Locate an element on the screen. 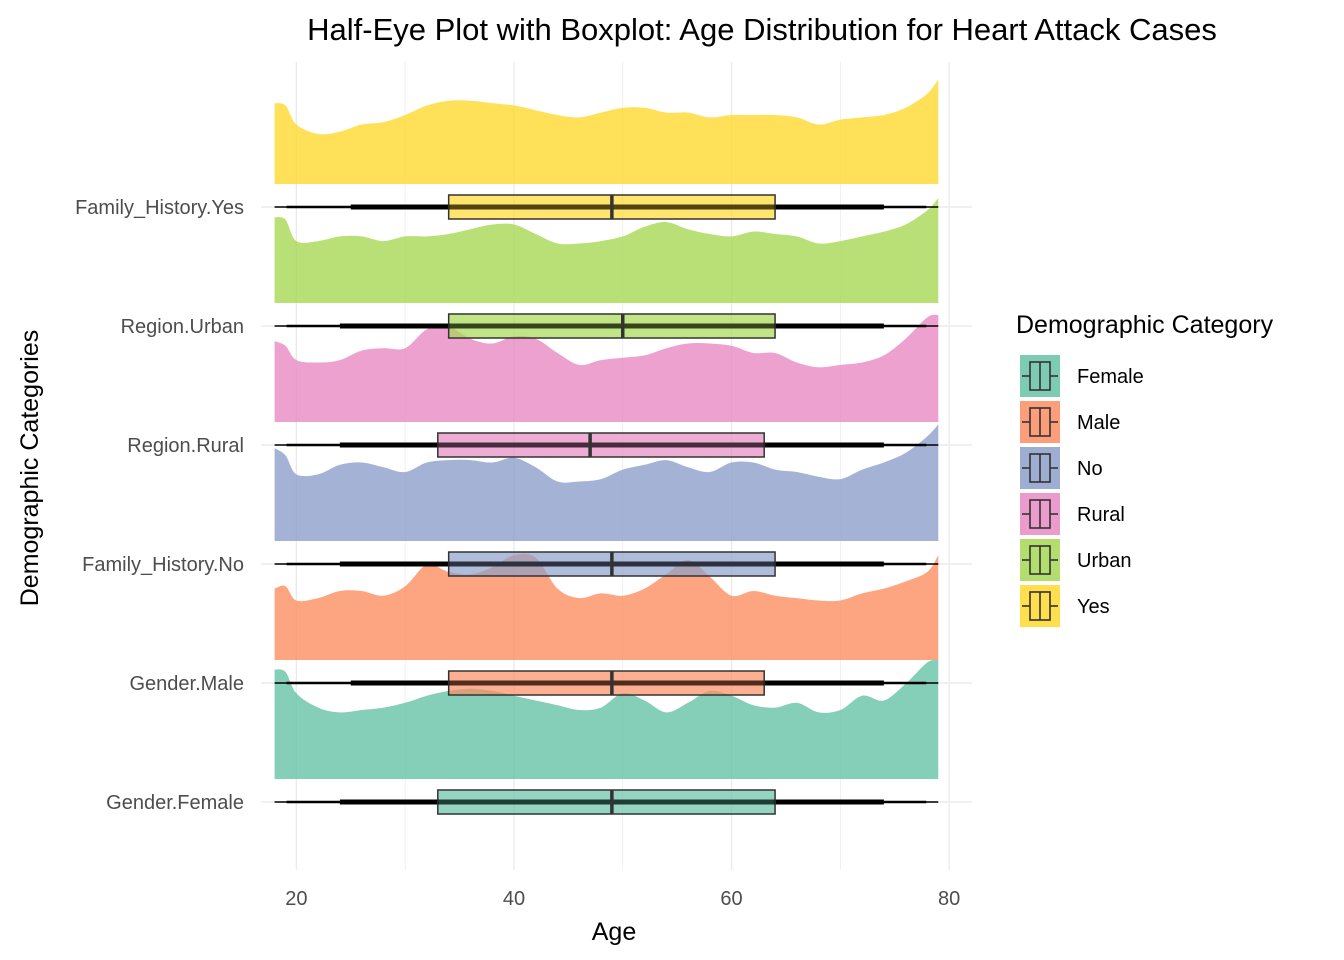 The width and height of the screenshot is (1344, 960). boxplot-Gender.Male is located at coordinates (606, 683).